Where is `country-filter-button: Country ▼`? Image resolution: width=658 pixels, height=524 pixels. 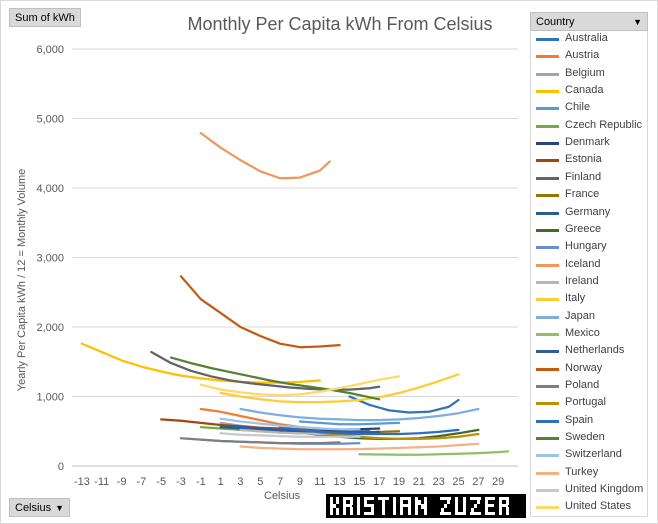
country-filter-button: Country ▼ is located at coordinates (589, 21).